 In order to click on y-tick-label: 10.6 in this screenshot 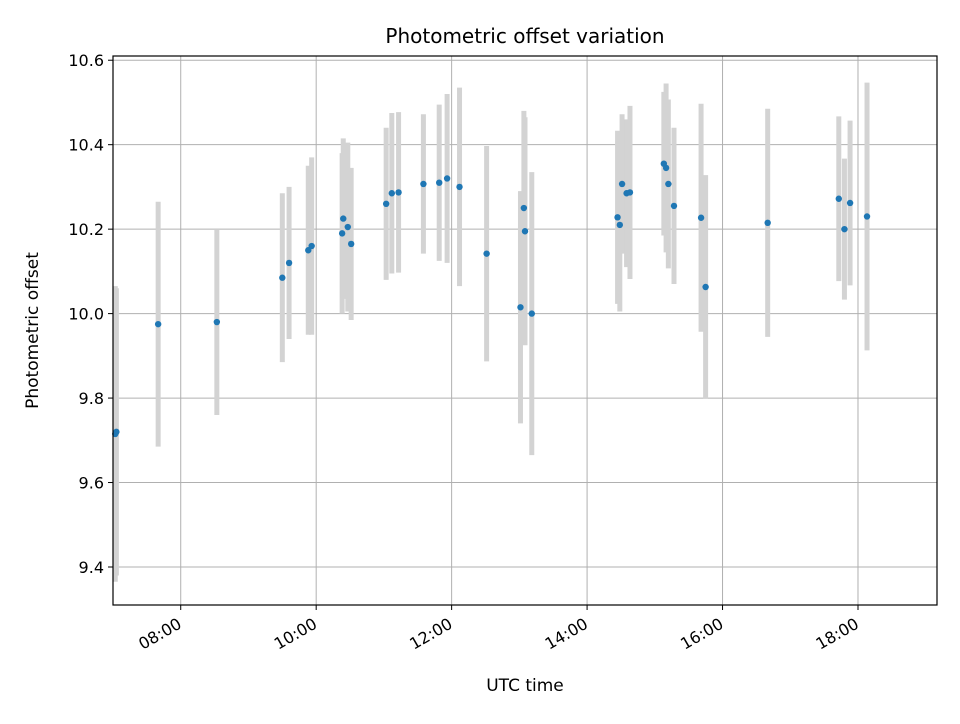, I will do `click(86, 60)`.